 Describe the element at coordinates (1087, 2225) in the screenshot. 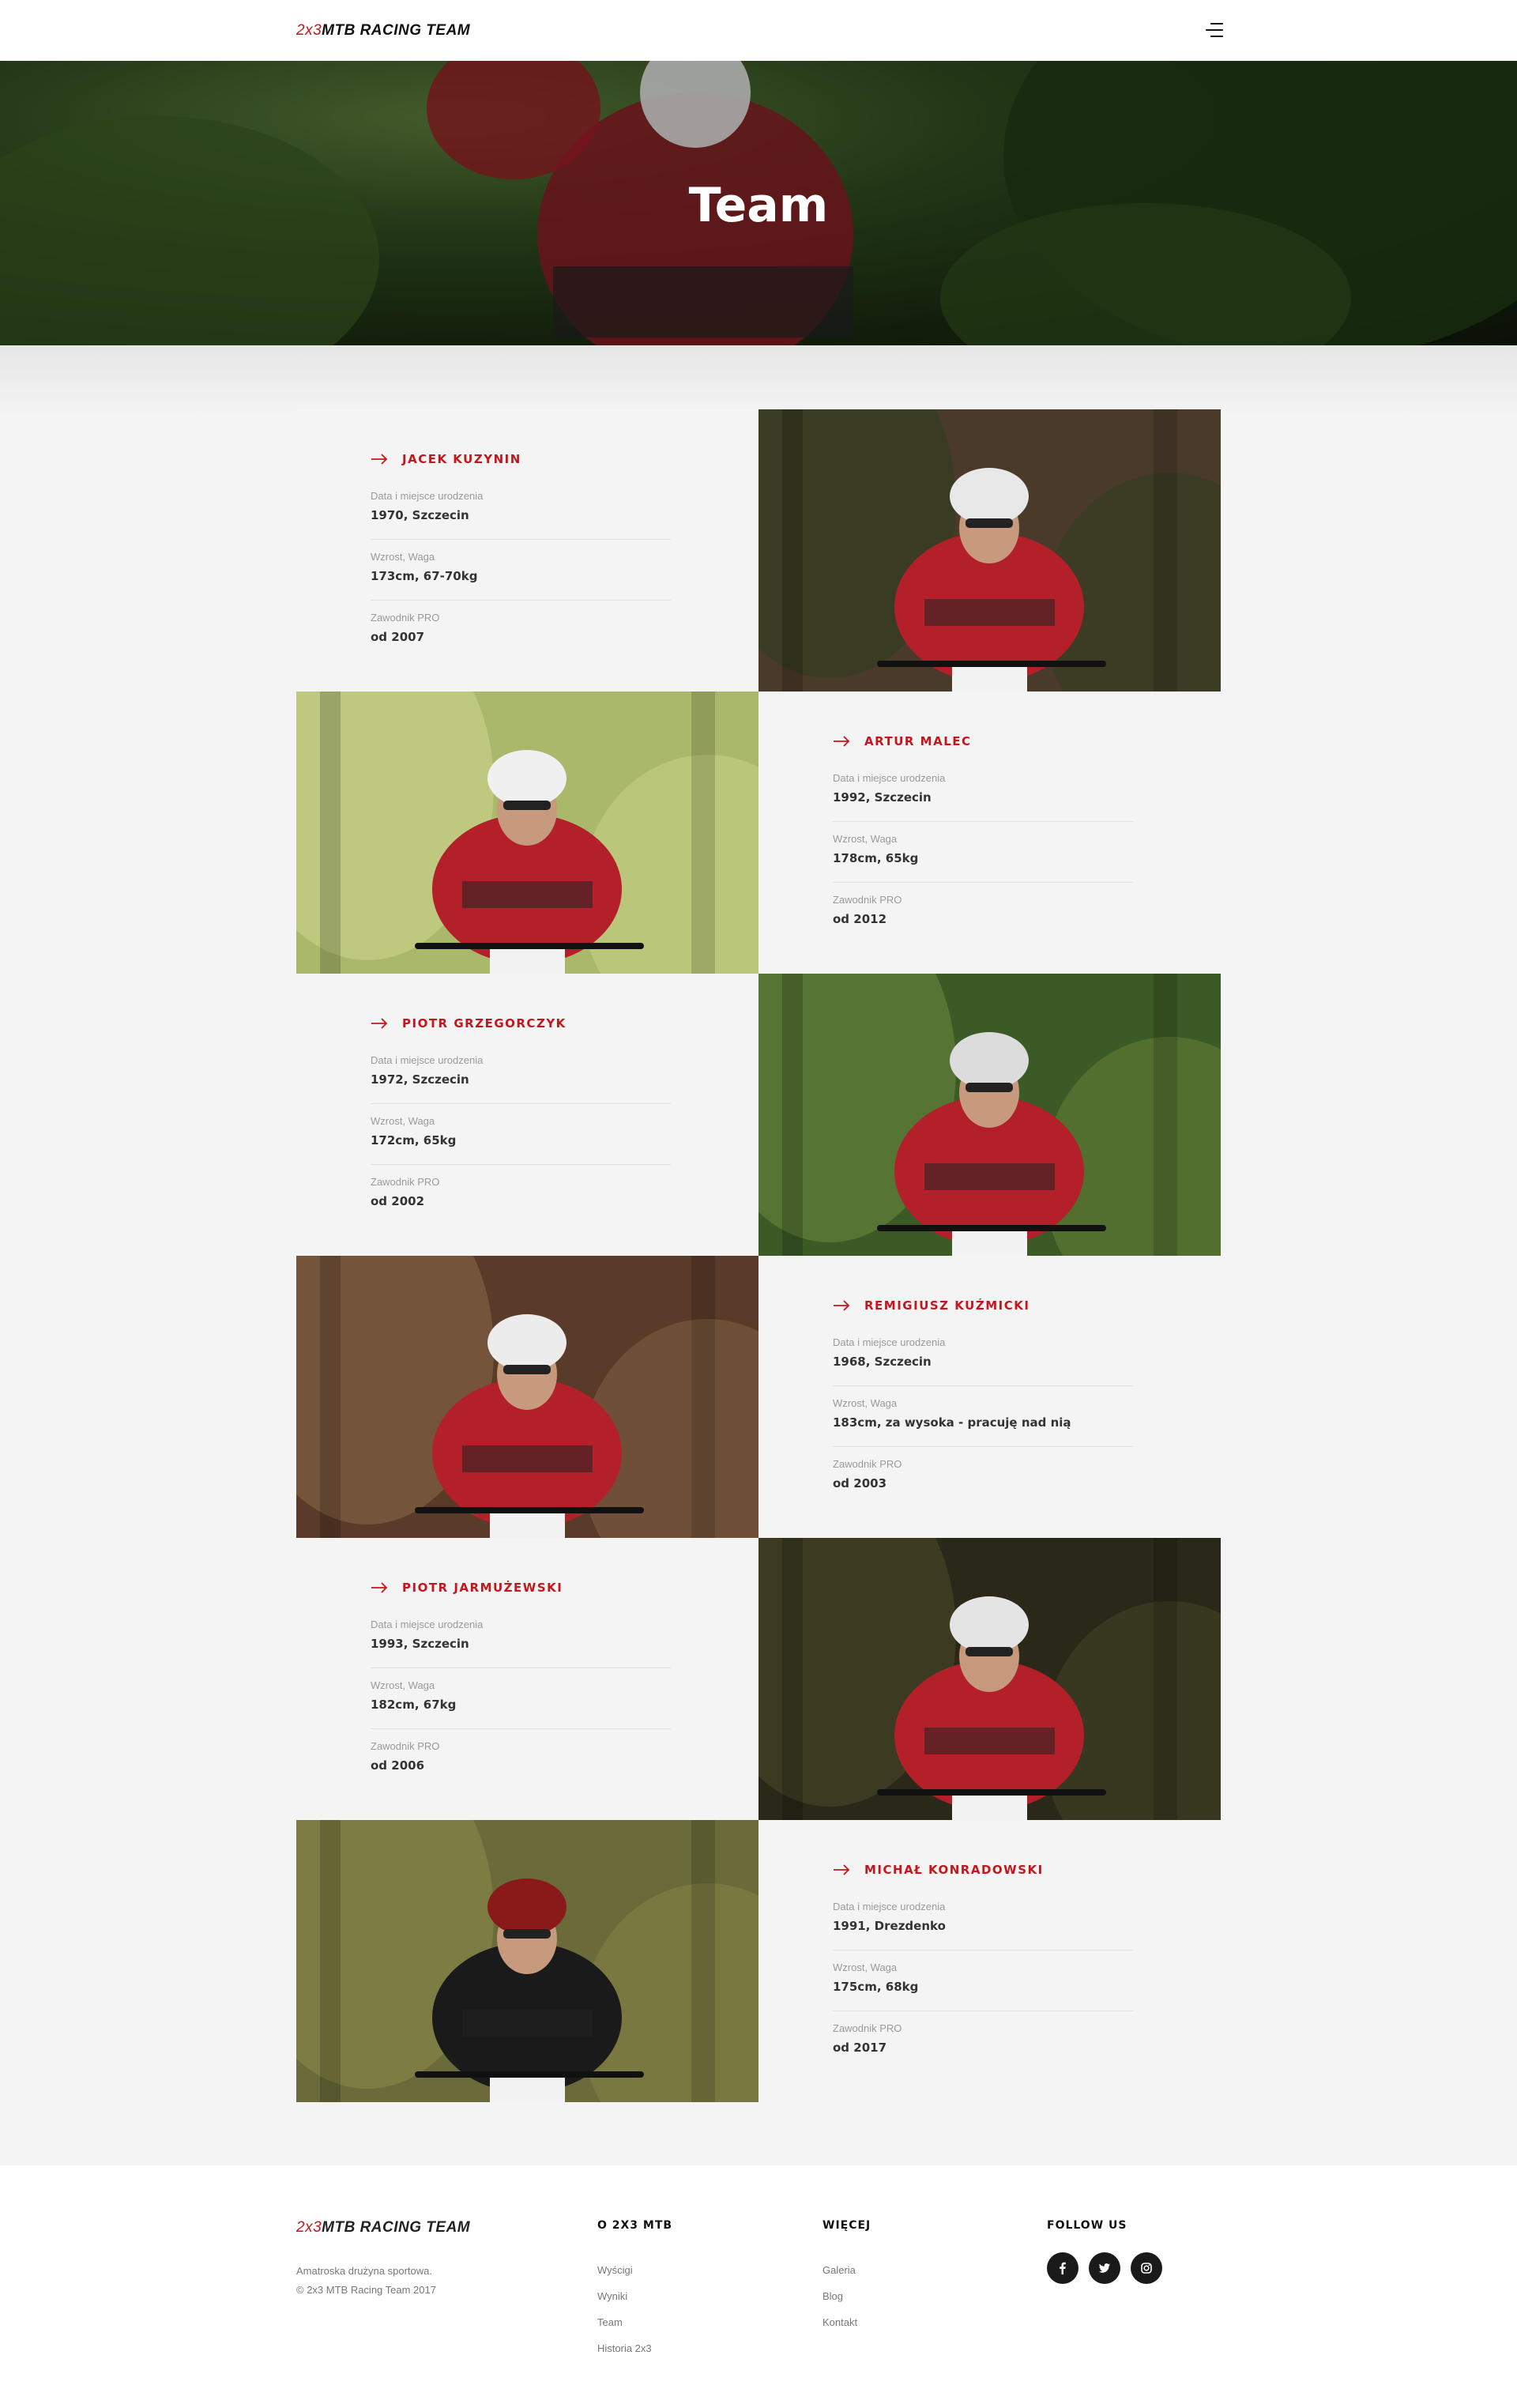

I see `footer-col-title: FOLLOW US` at that location.